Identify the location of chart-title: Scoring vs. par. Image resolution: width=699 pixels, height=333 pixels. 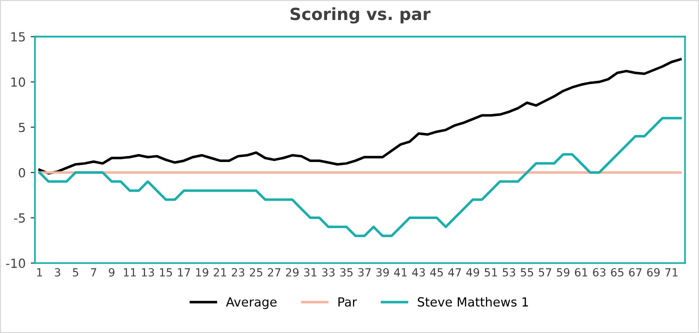
(360, 15).